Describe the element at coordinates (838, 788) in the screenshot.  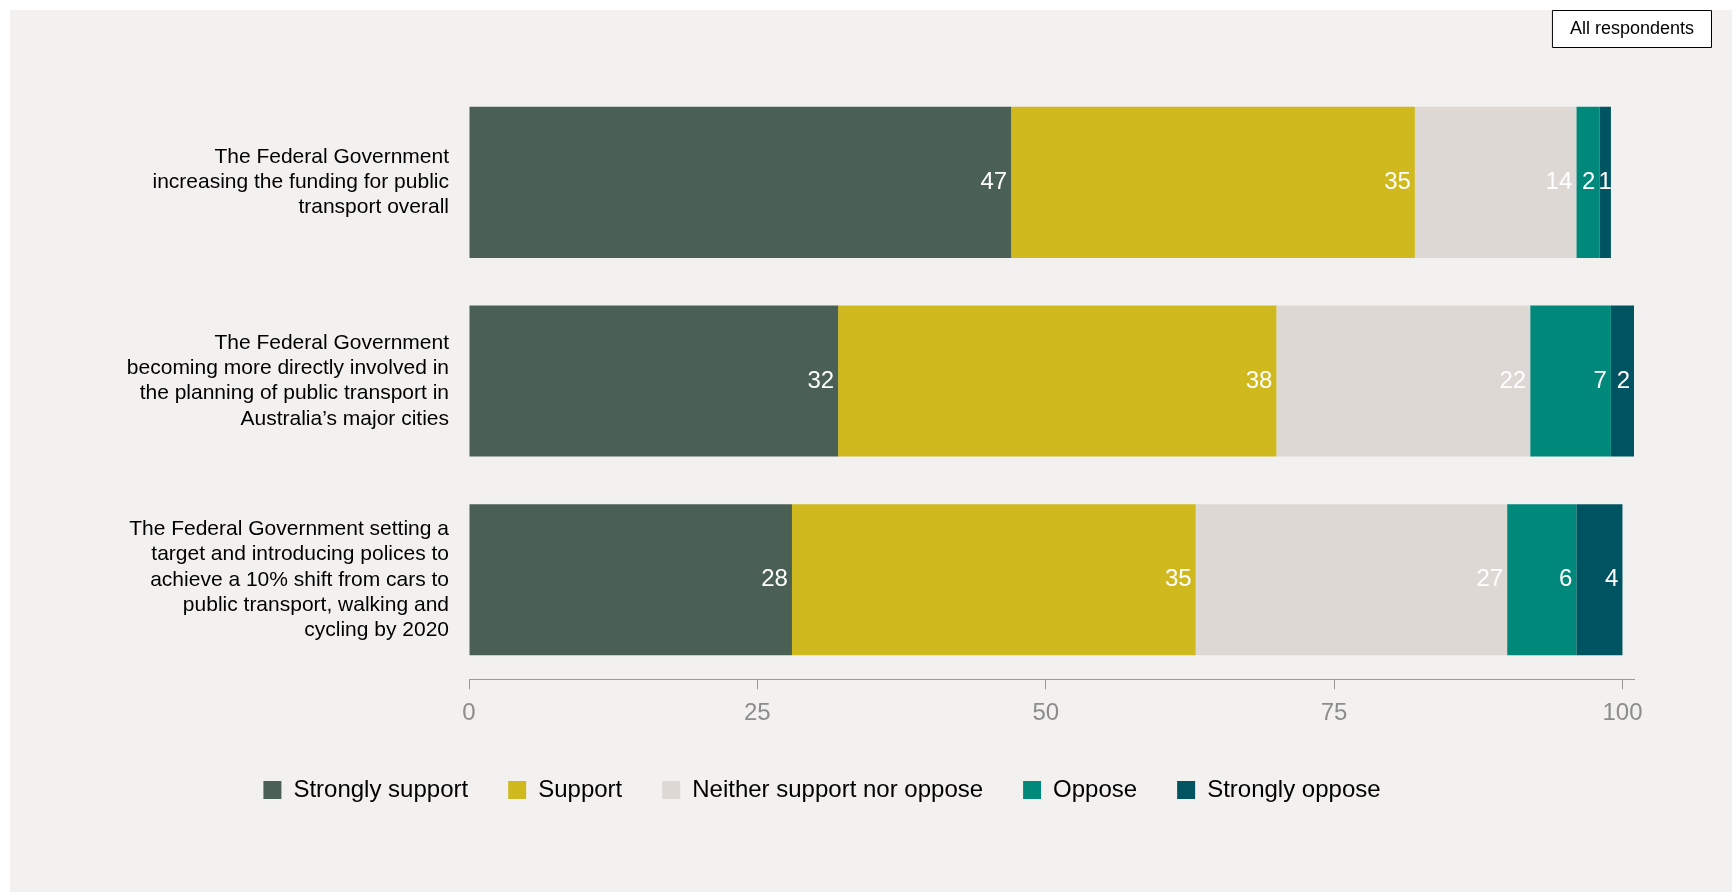
I see `legend-label: Neither support nor oppose` at that location.